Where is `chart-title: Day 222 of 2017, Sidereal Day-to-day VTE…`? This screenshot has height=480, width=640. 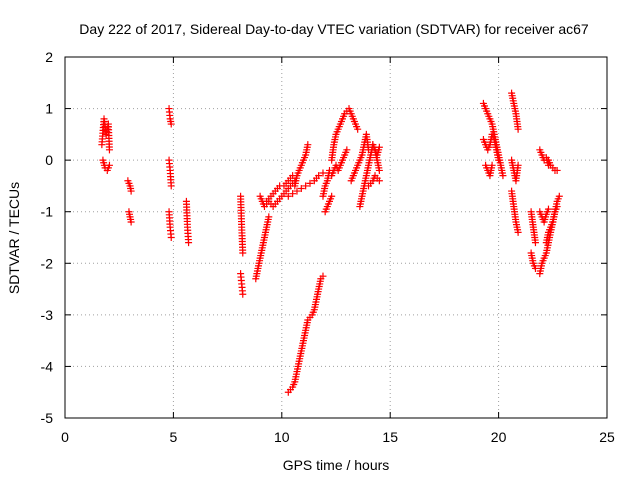
chart-title: Day 222 of 2017, Sidereal Day-to-day VTE… is located at coordinates (334, 29).